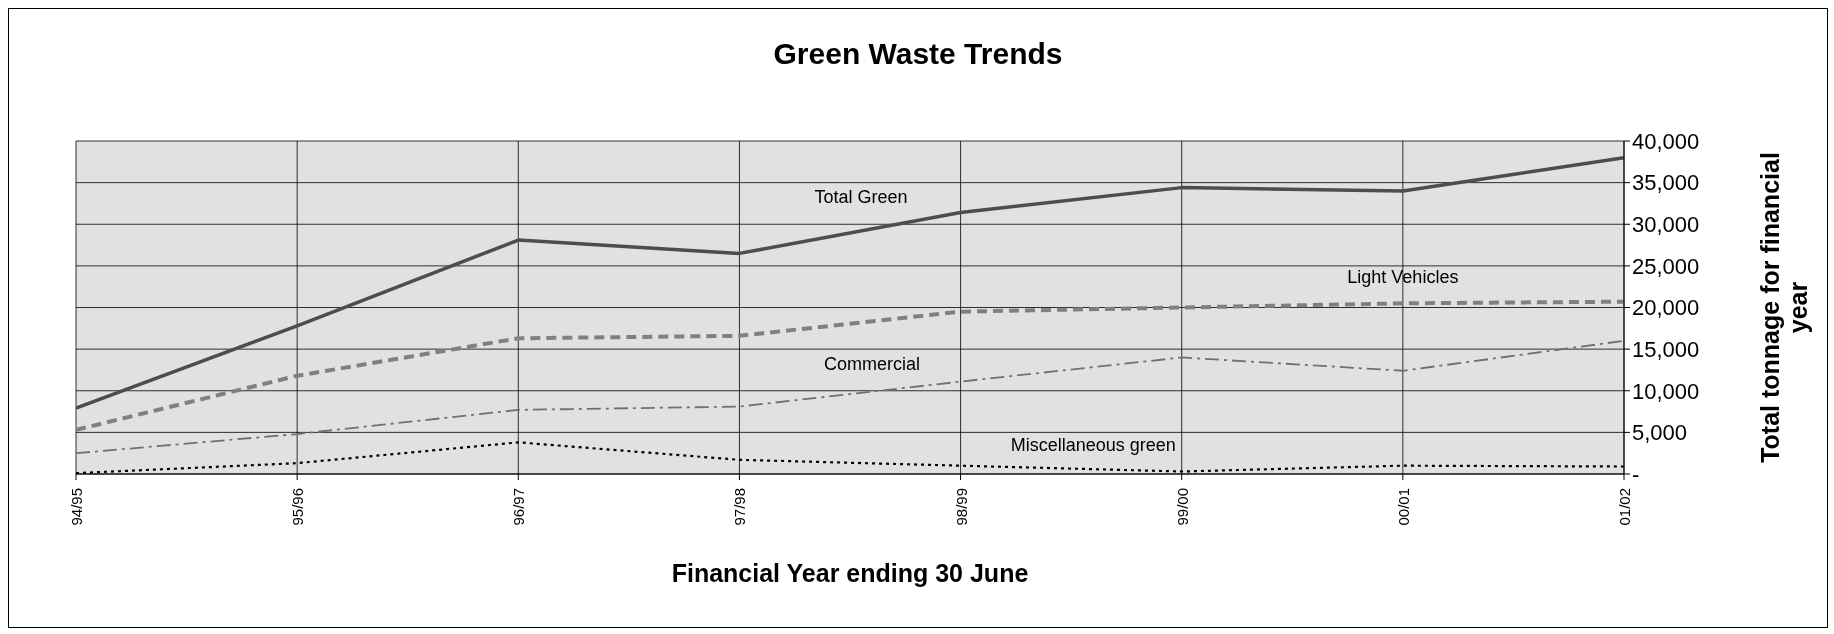  I want to click on y-tick-label: 35,000, so click(1666, 183).